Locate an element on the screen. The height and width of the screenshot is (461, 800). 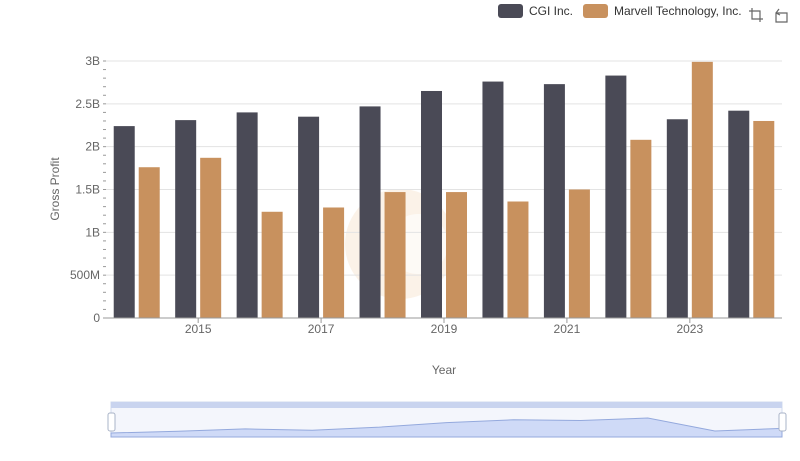
overview-handle-left is located at coordinates (111, 422).